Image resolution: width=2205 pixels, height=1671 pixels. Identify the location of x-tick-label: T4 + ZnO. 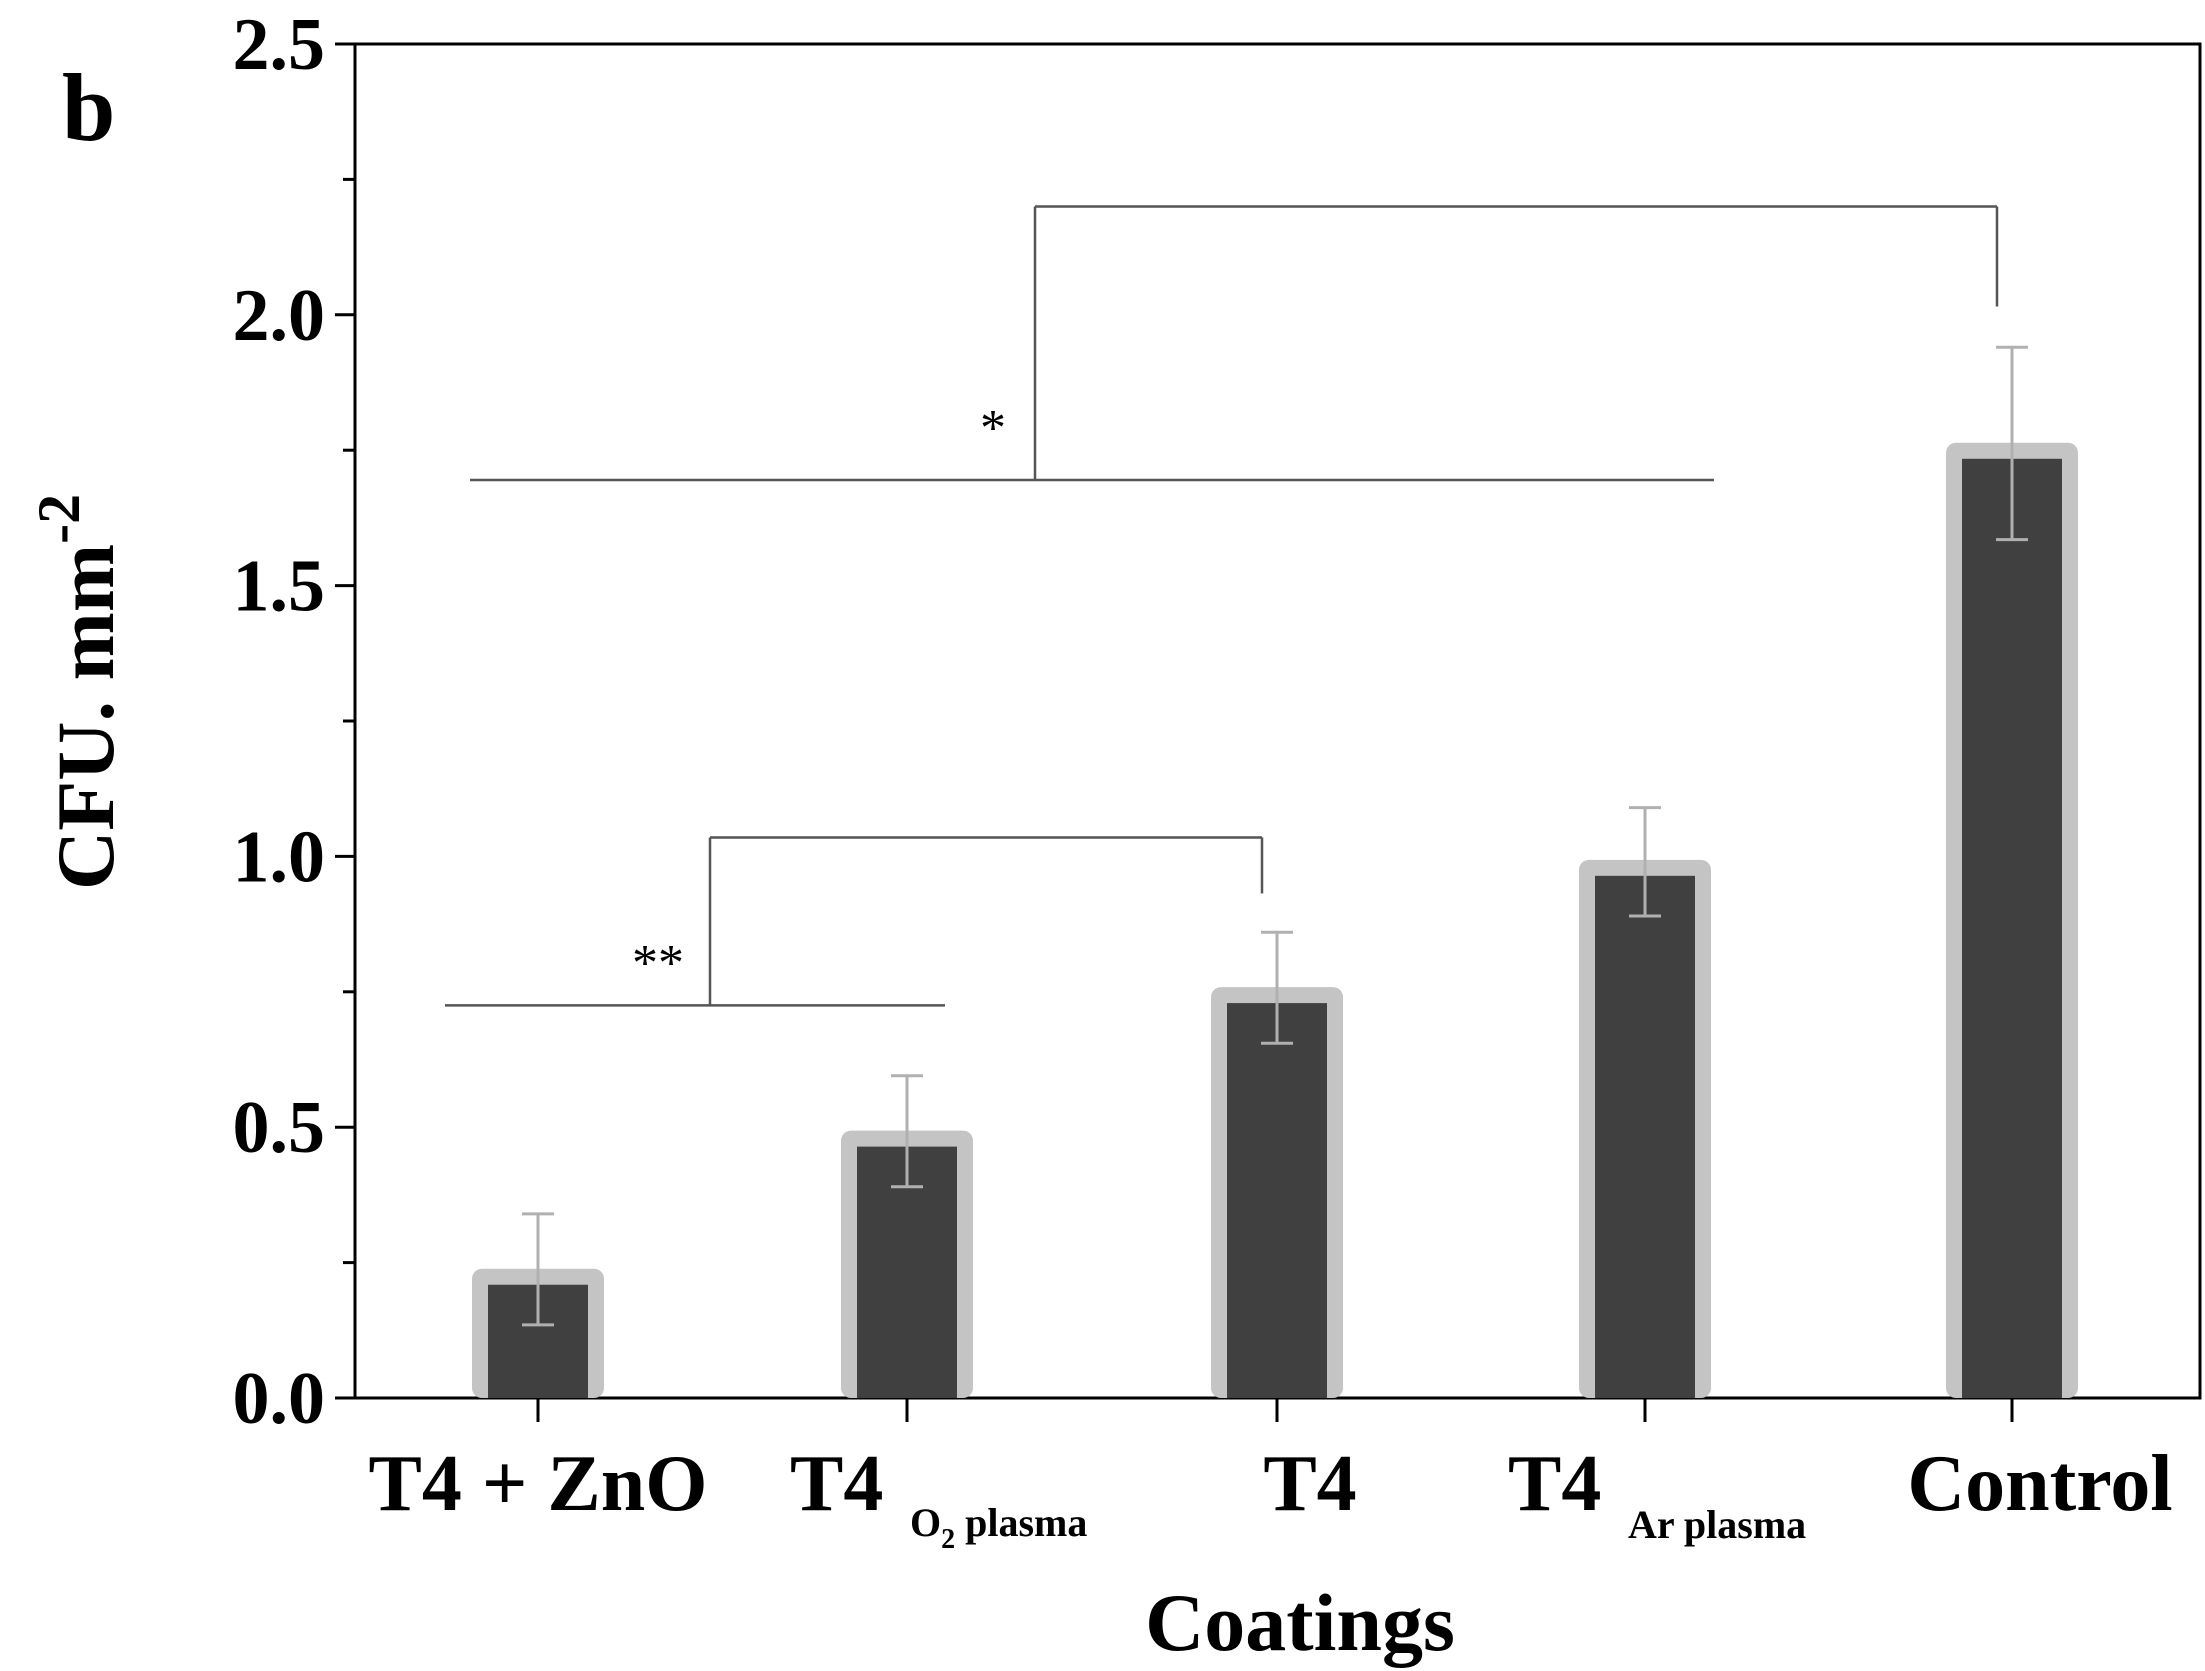
(537, 1484).